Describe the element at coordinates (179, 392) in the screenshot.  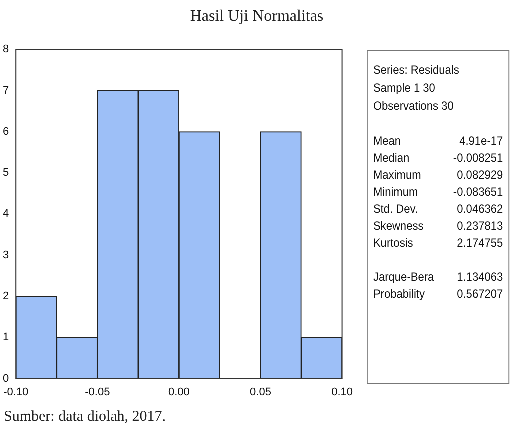
I see `x-tick-label: 0.00` at that location.